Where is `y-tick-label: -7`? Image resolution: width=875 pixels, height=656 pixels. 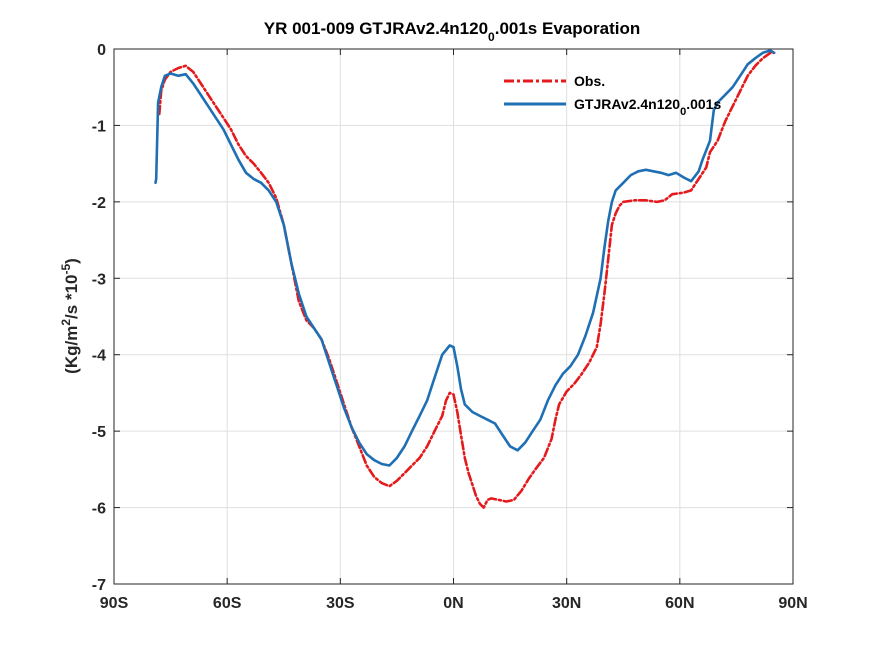 y-tick-label: -7 is located at coordinates (99, 585).